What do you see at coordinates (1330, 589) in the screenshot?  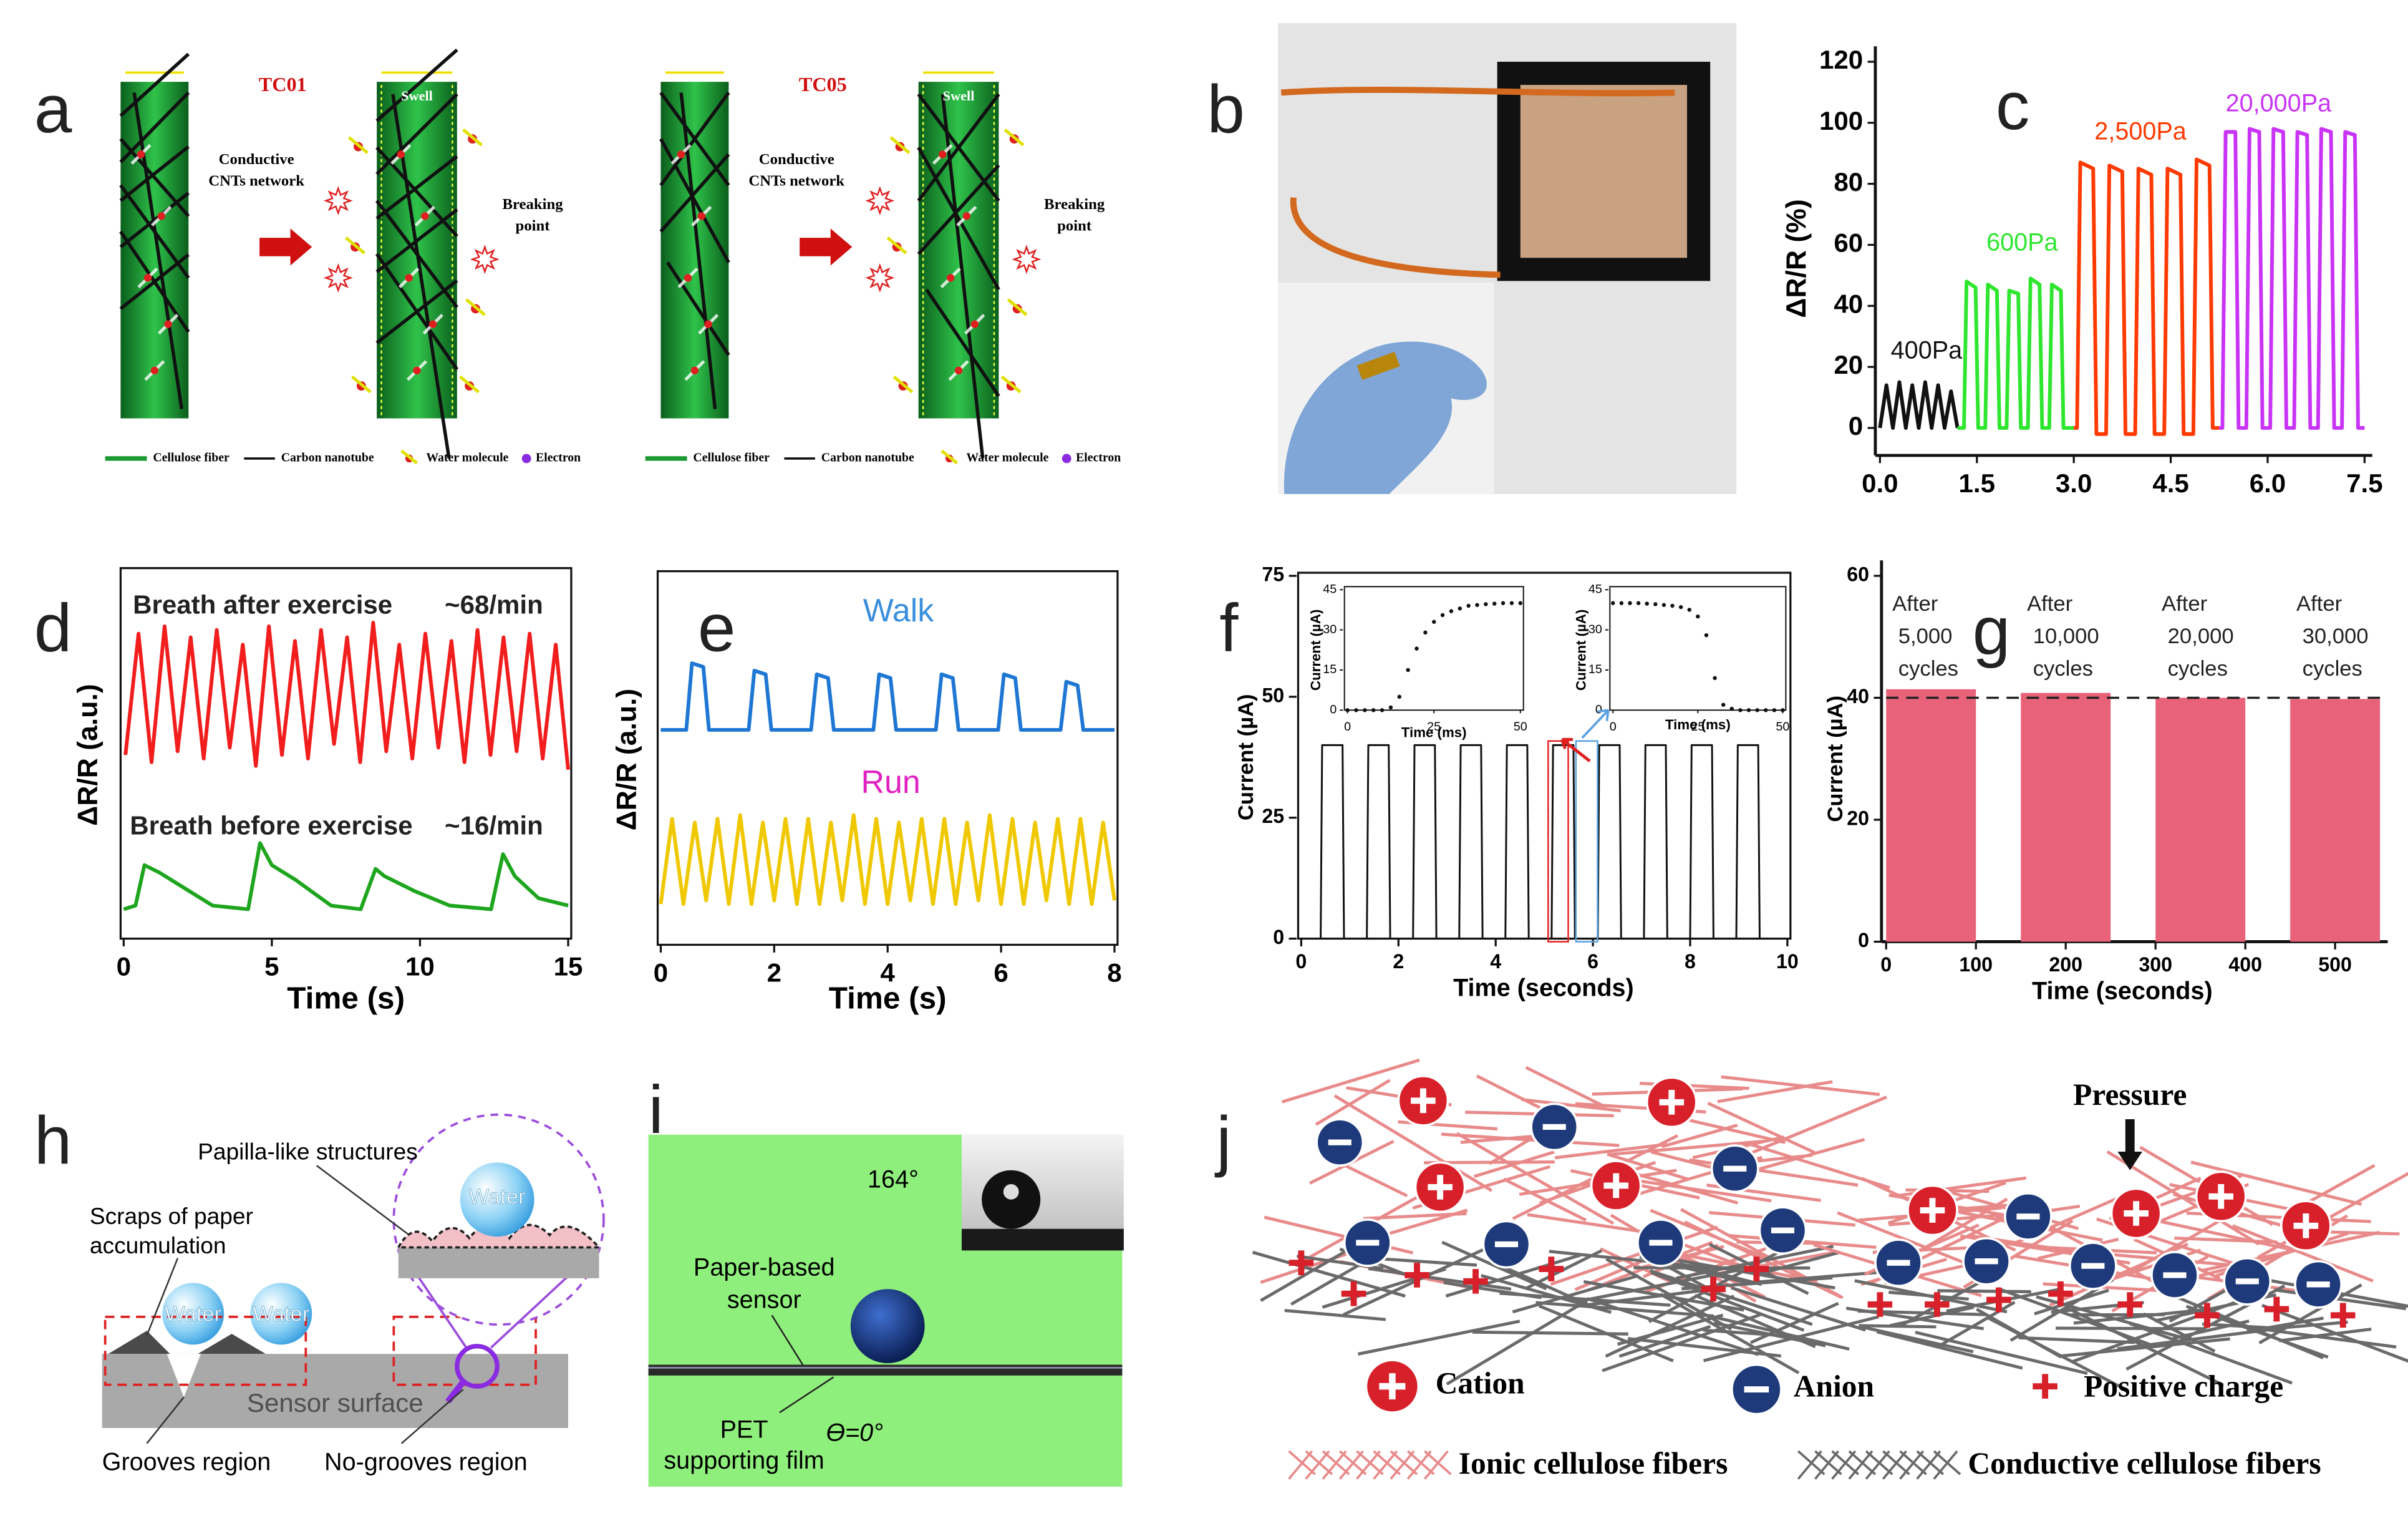 I see `y-tick-label: 45` at bounding box center [1330, 589].